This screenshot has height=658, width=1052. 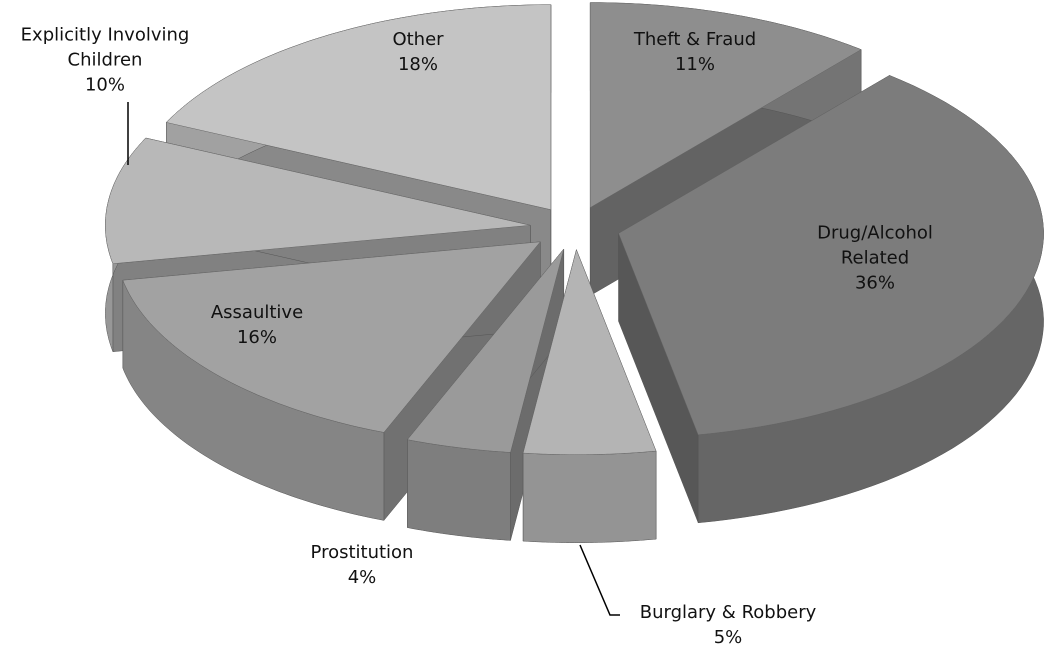 What do you see at coordinates (694, 64) in the screenshot?
I see `label-value: 11%` at bounding box center [694, 64].